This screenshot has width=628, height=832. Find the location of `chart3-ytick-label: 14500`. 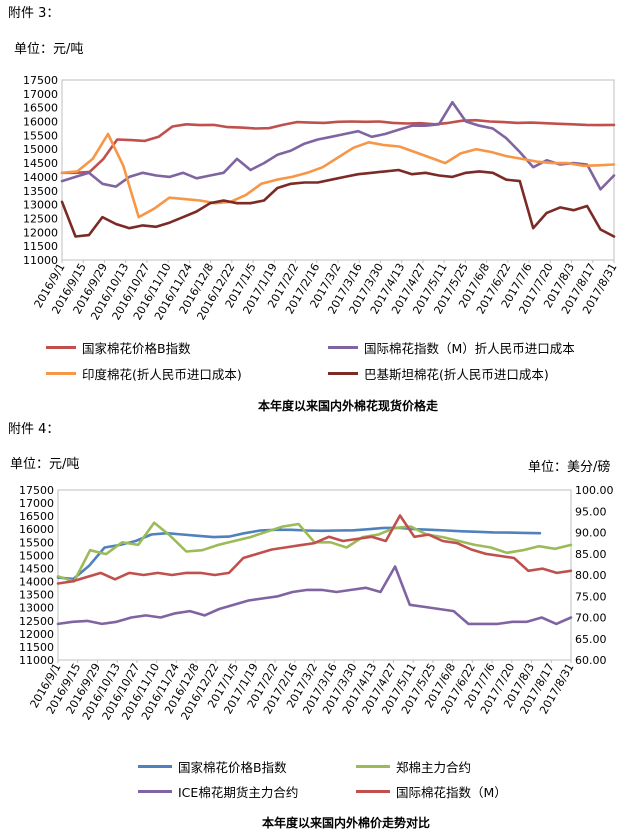

chart3-ytick-label: 14500 is located at coordinates (40, 163).